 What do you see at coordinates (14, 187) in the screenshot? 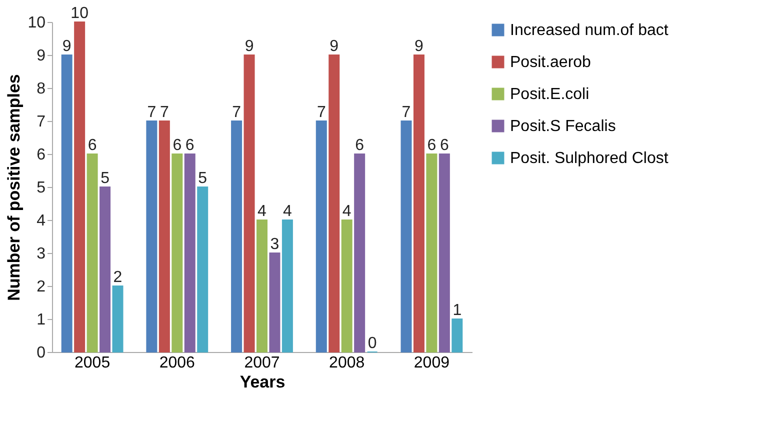
I see `y-axis-title: Number of positive samples` at bounding box center [14, 187].